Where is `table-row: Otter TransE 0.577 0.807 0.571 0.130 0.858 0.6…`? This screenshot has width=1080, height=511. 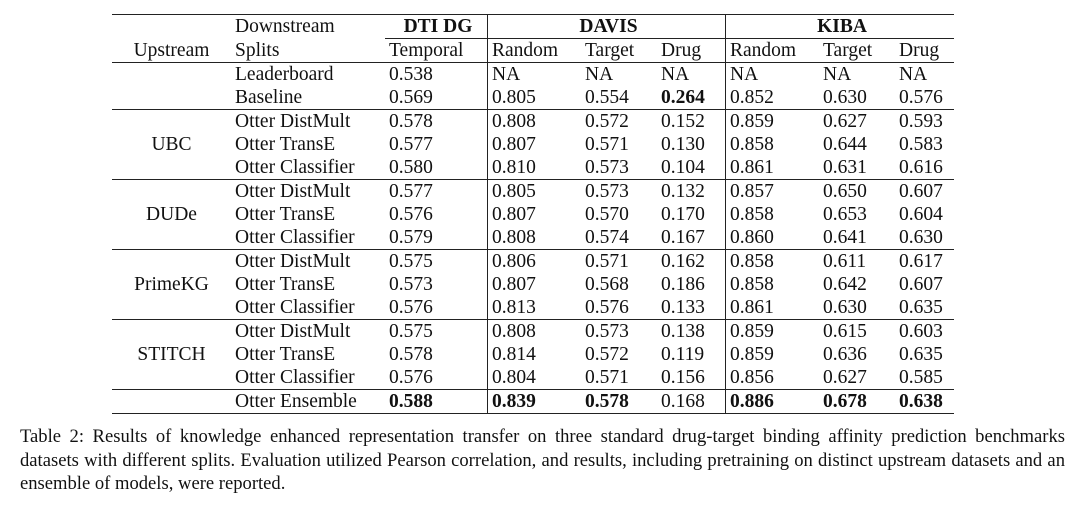
table-row: Otter TransE 0.577 0.807 0.571 0.130 0.858 0.6… is located at coordinates (533, 144).